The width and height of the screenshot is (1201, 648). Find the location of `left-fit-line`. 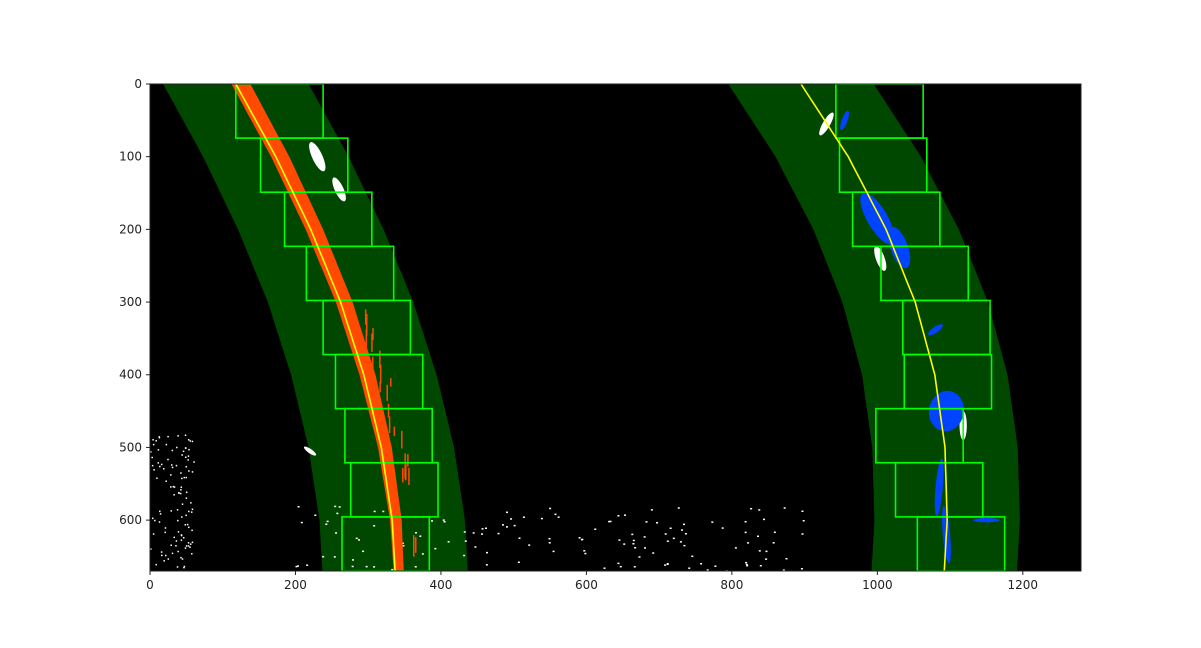

left-fit-line is located at coordinates (315, 327).